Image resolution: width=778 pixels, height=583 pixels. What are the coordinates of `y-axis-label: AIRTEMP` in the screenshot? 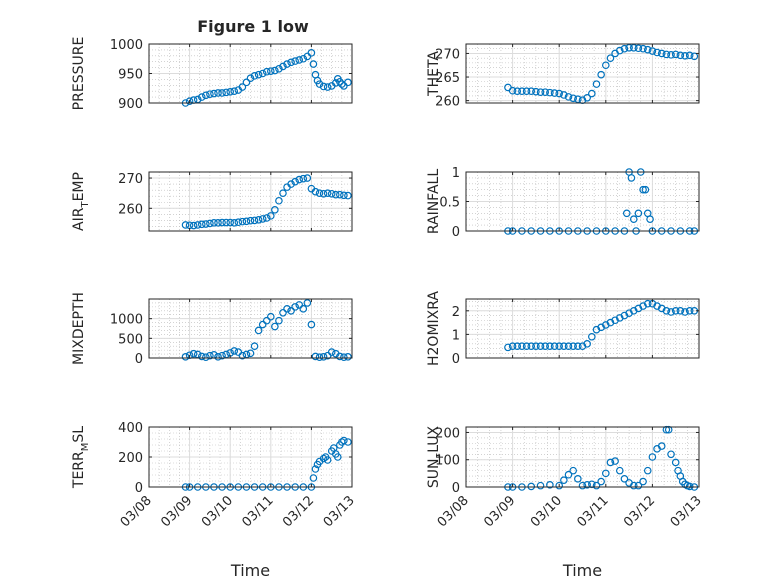 It's located at (81, 201).